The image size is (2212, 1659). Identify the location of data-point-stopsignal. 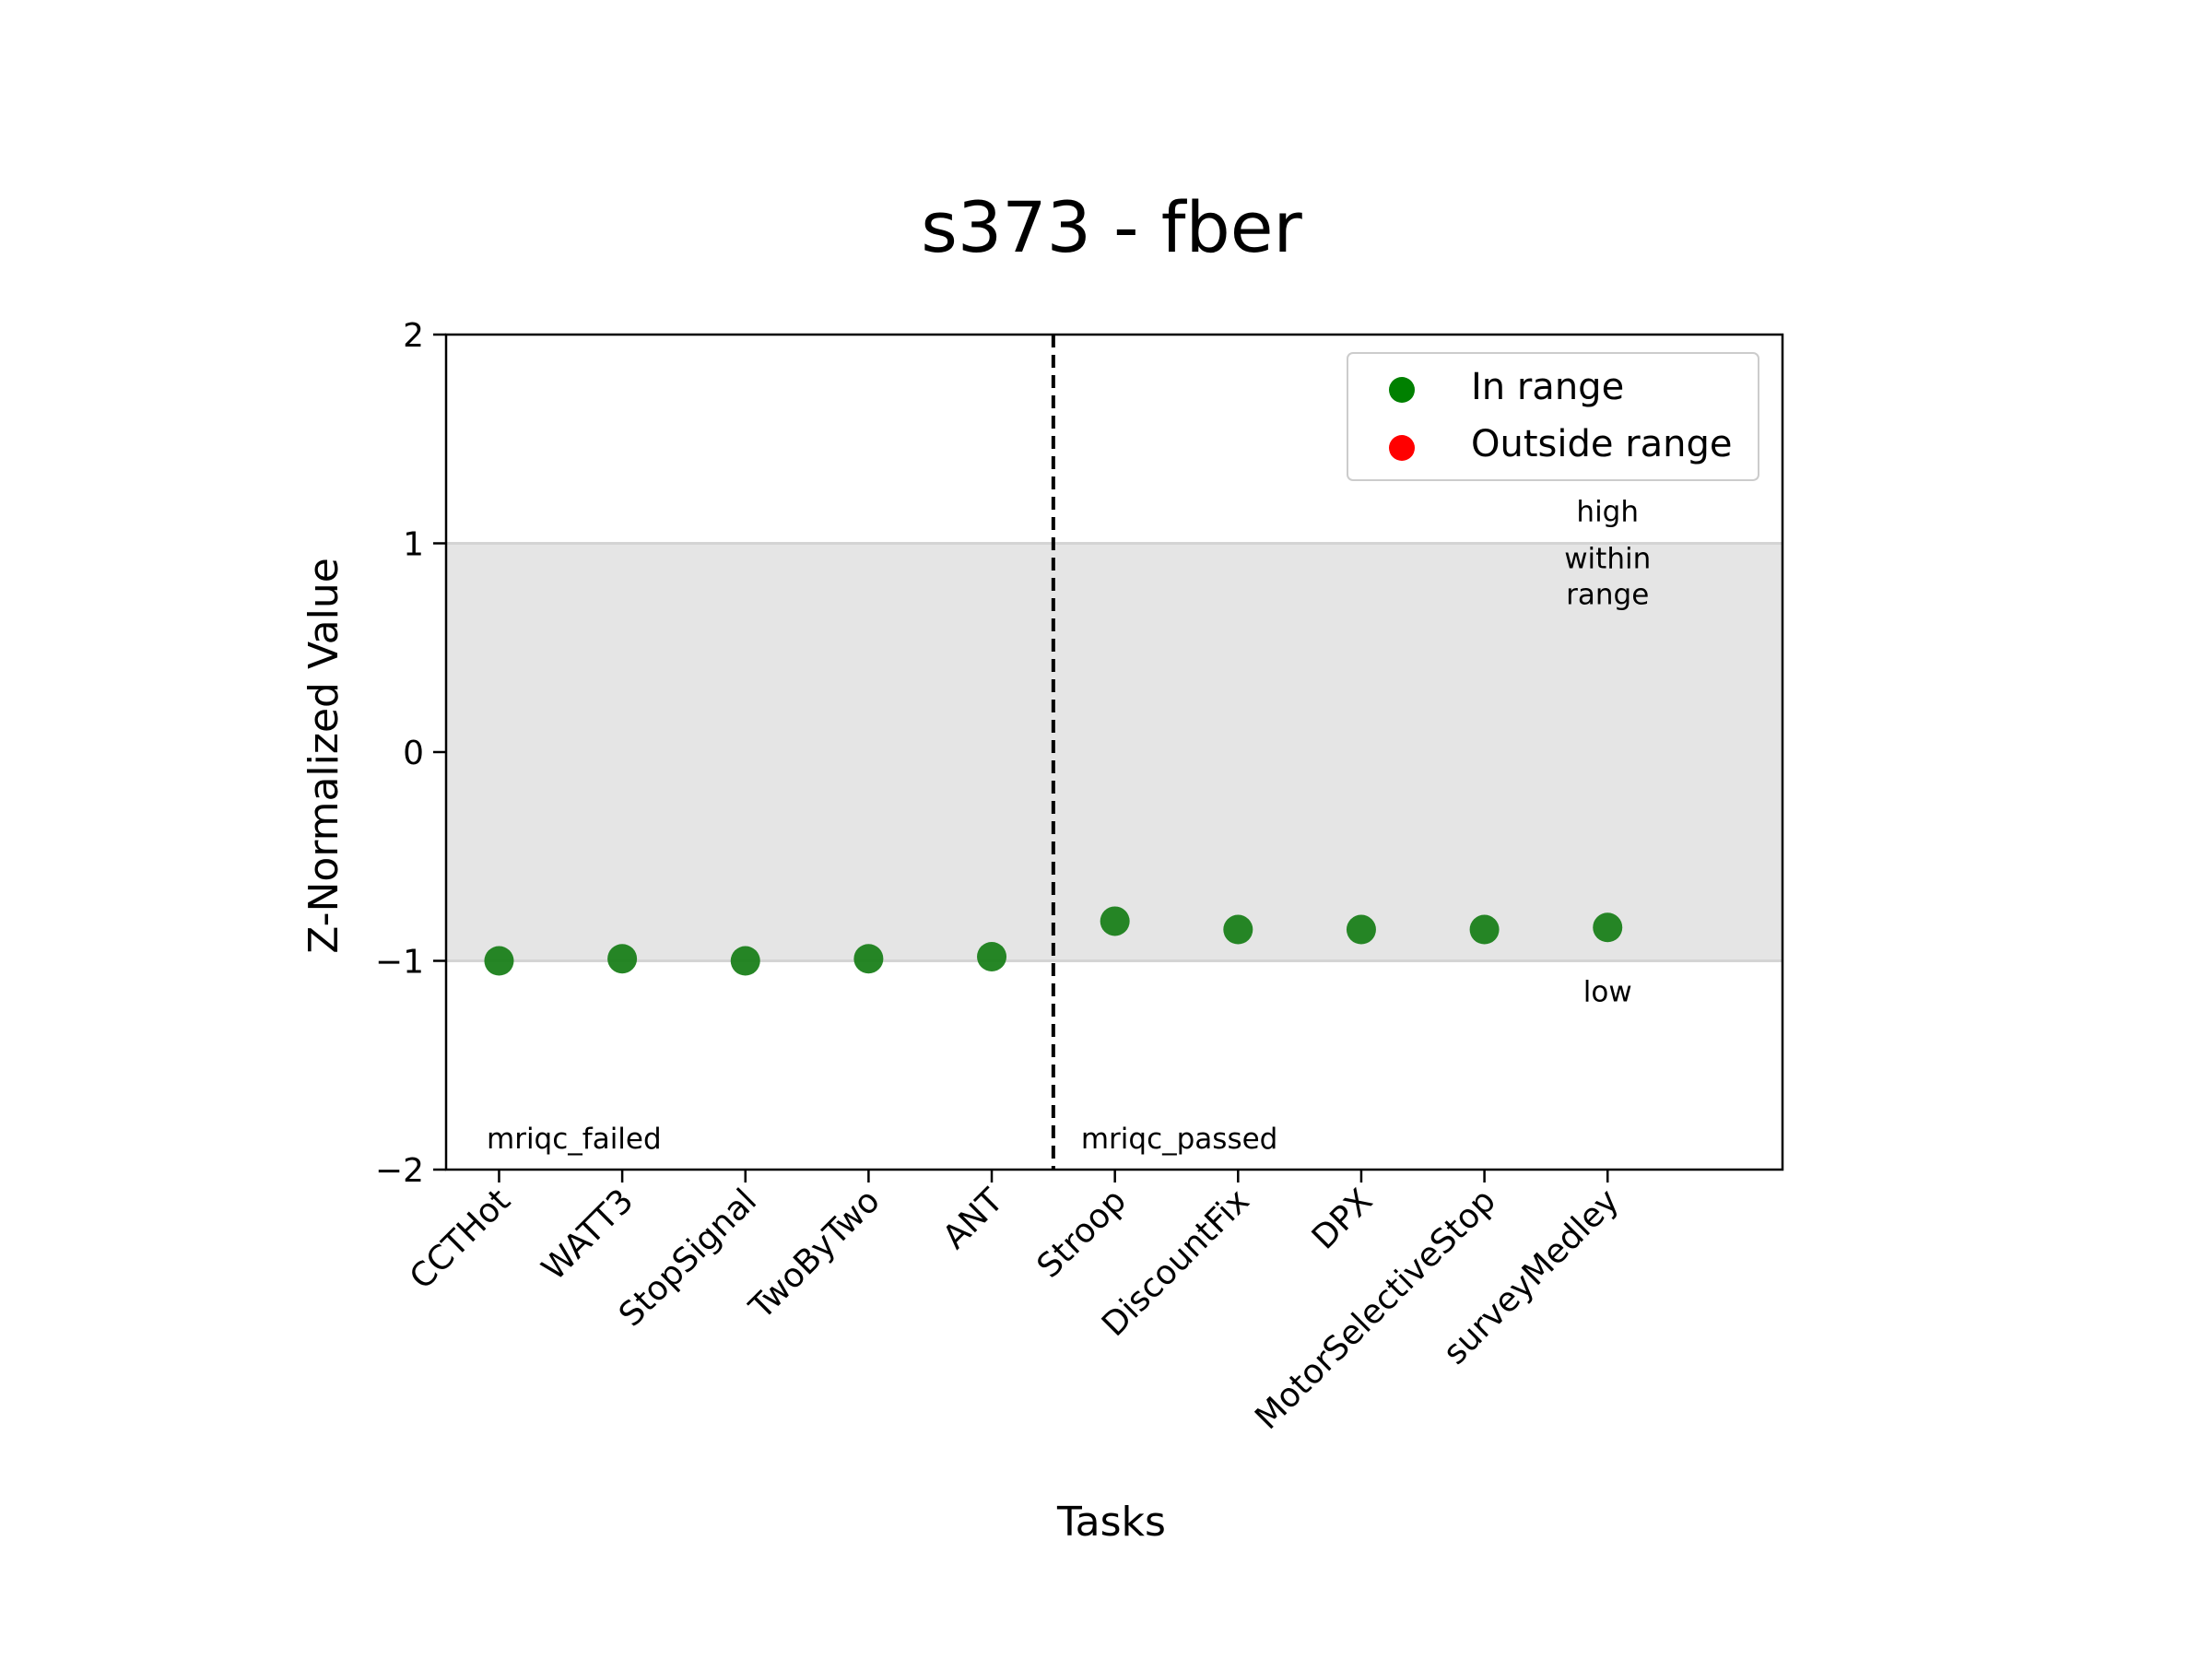
(745, 961).